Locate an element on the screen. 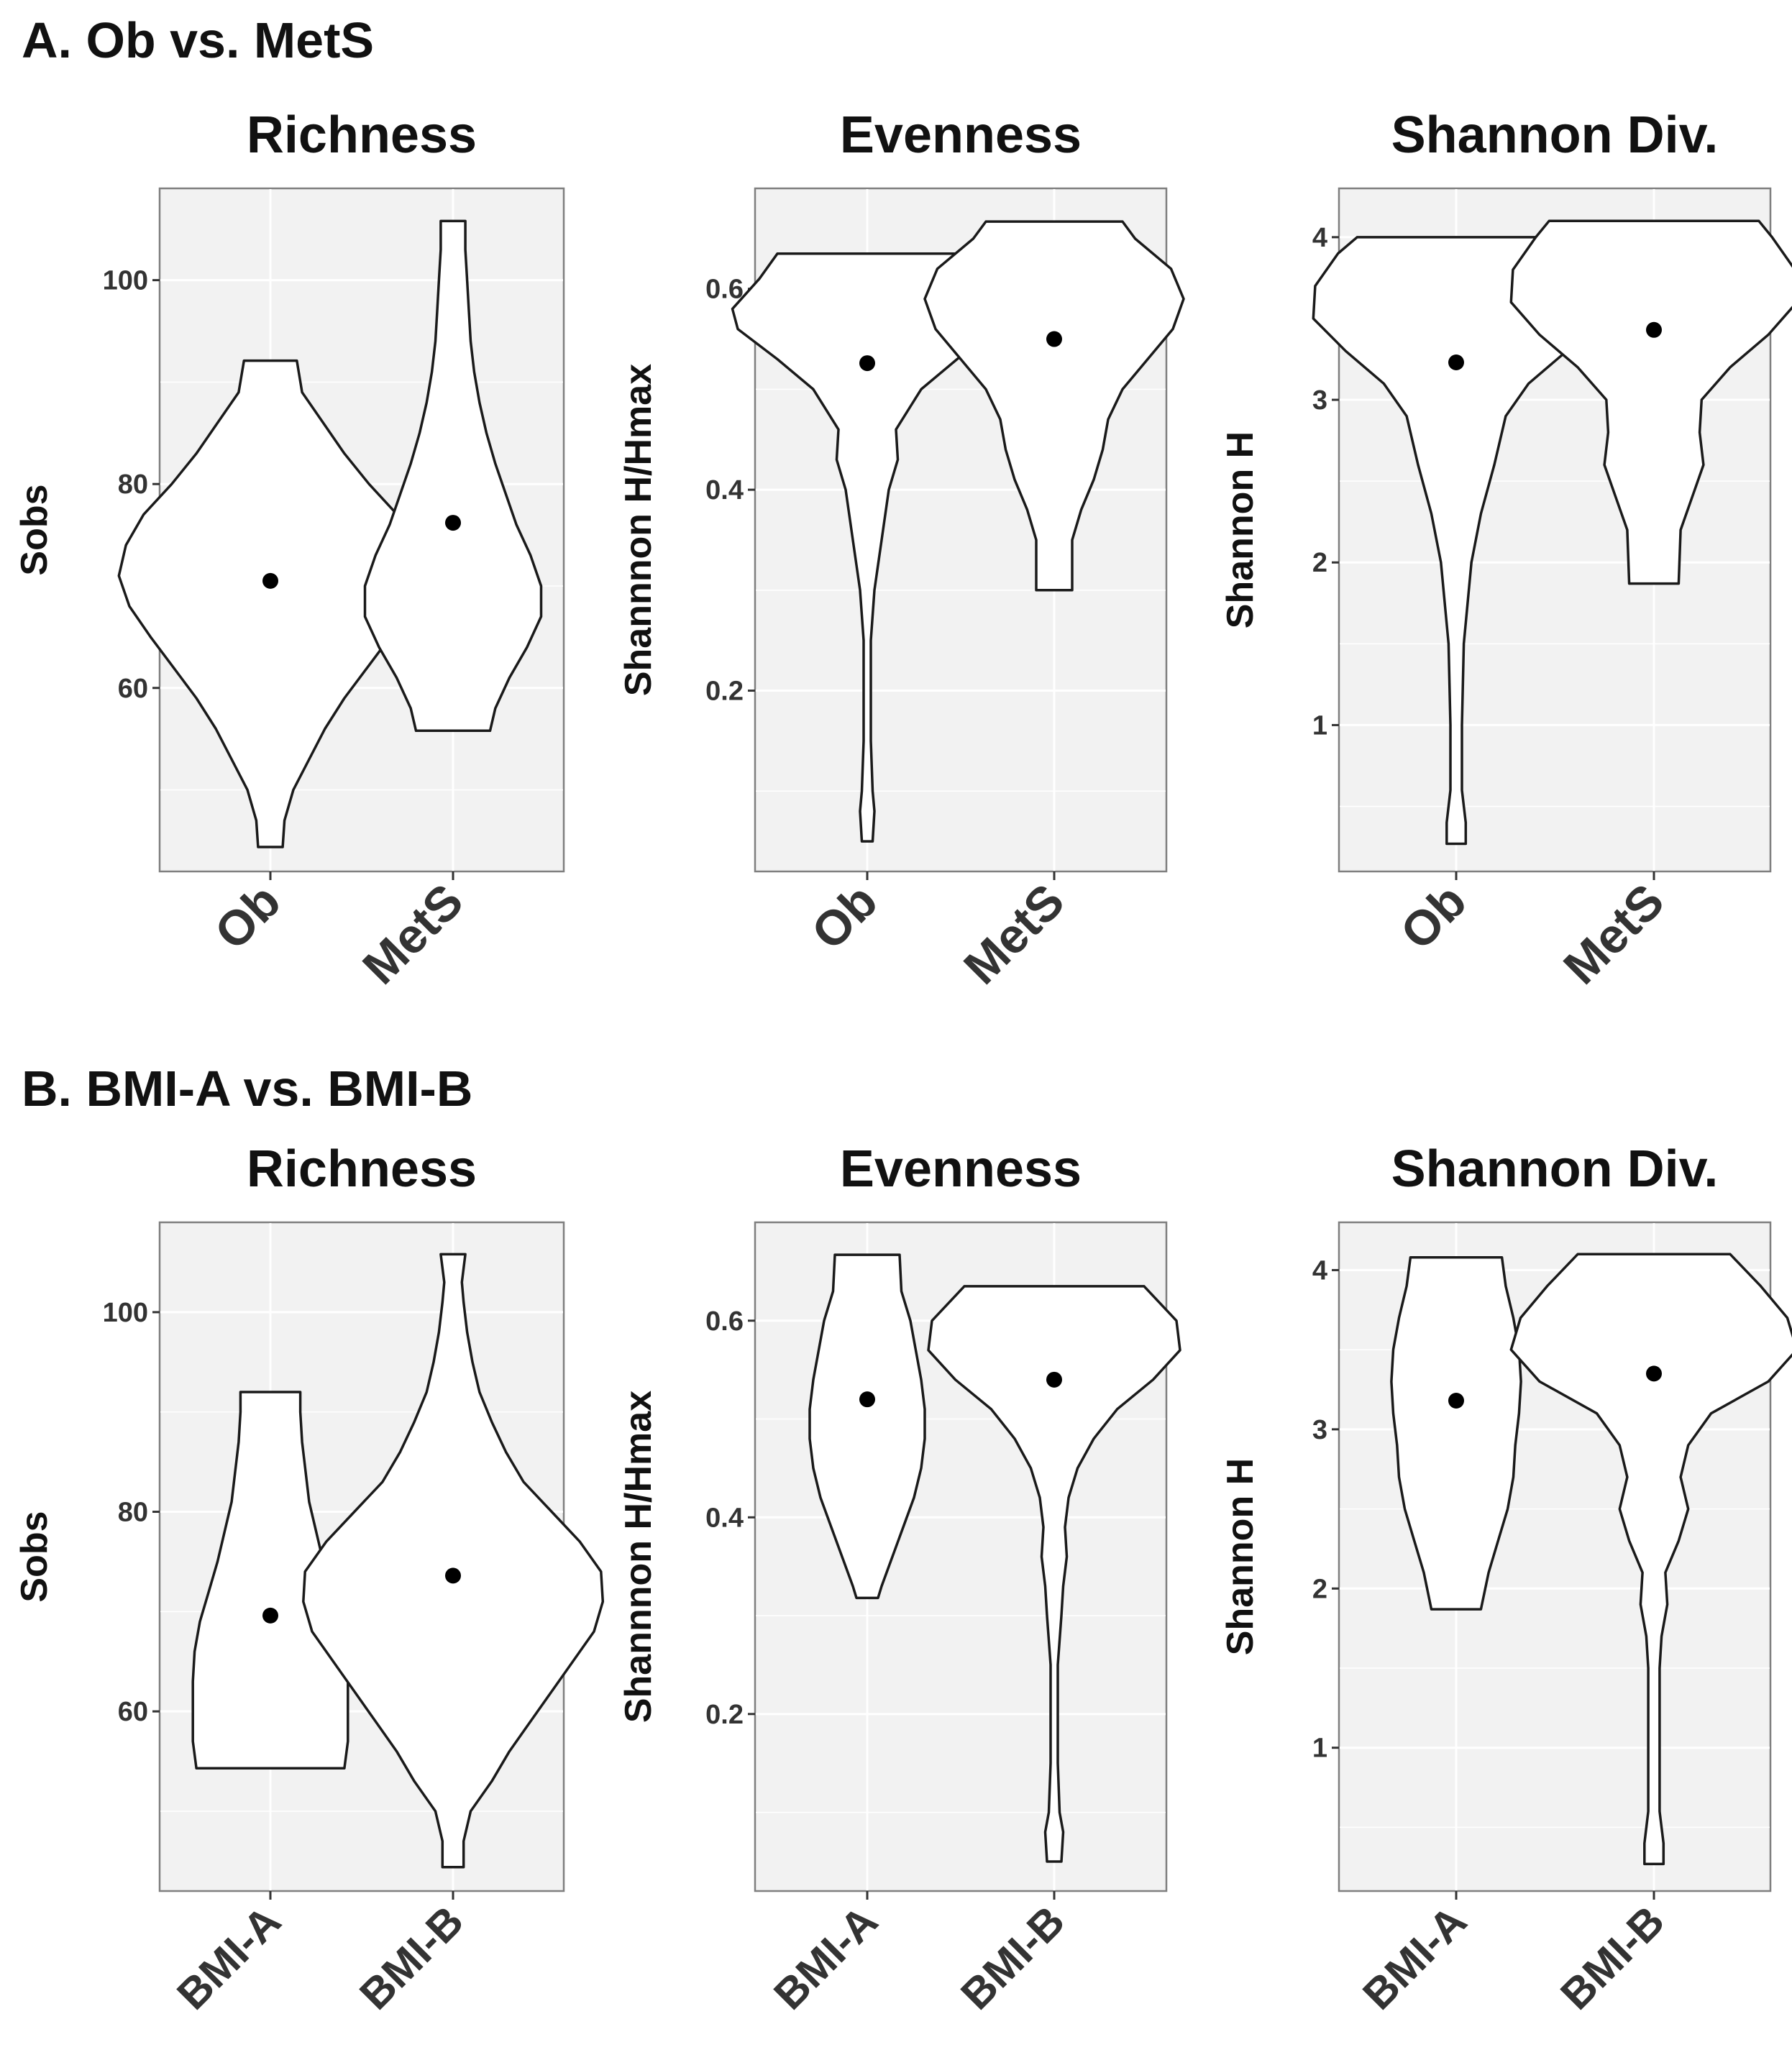  section-title-a: A. Ob vs. MetS is located at coordinates (198, 40).